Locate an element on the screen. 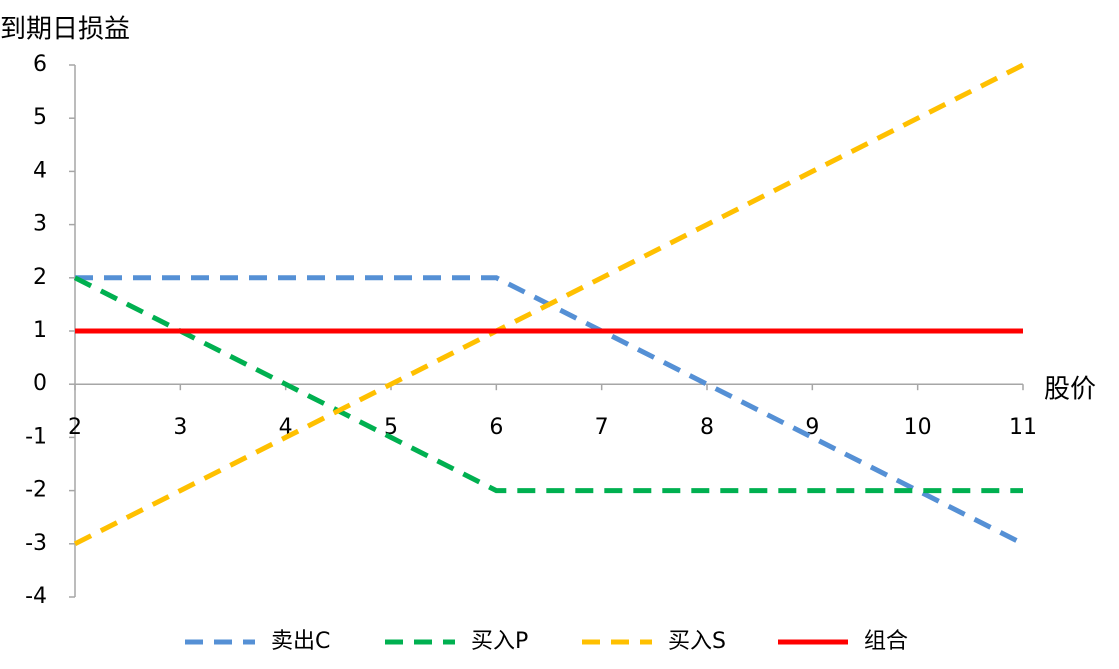  x-tick-label: 3 is located at coordinates (180, 427).